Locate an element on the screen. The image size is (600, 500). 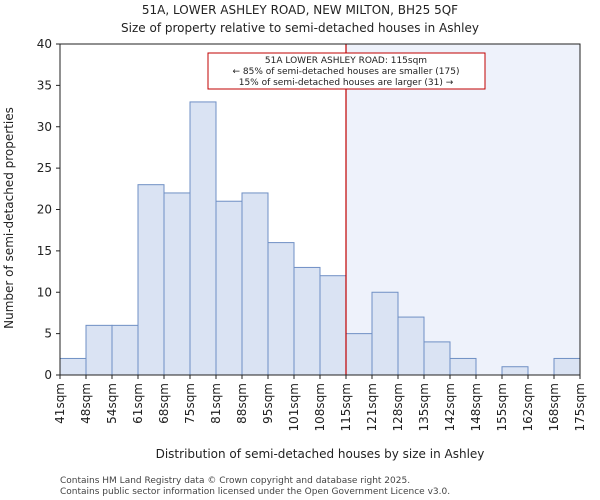
y-tick-label: 30 is located at coordinates (44, 127).